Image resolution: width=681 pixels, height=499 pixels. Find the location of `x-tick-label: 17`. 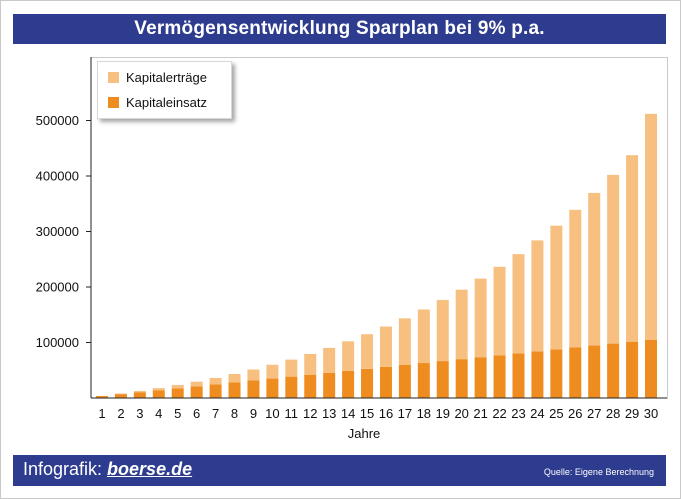

x-tick-label: 17 is located at coordinates (405, 413).